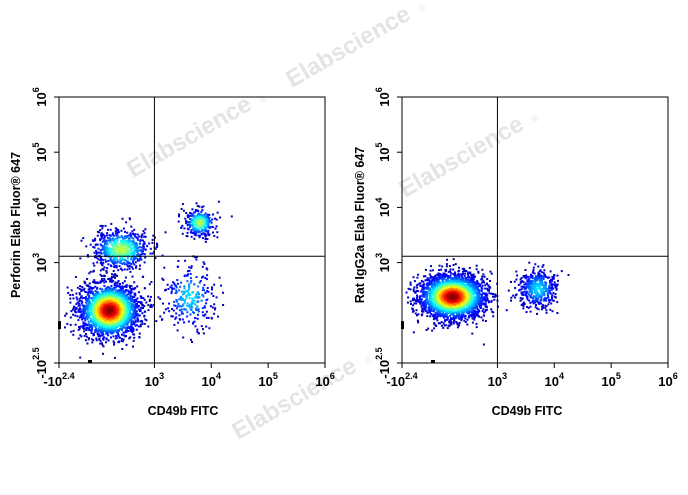 This screenshot has height=495, width=688. What do you see at coordinates (211, 380) in the screenshot?
I see `x-tick-label: 104` at bounding box center [211, 380].